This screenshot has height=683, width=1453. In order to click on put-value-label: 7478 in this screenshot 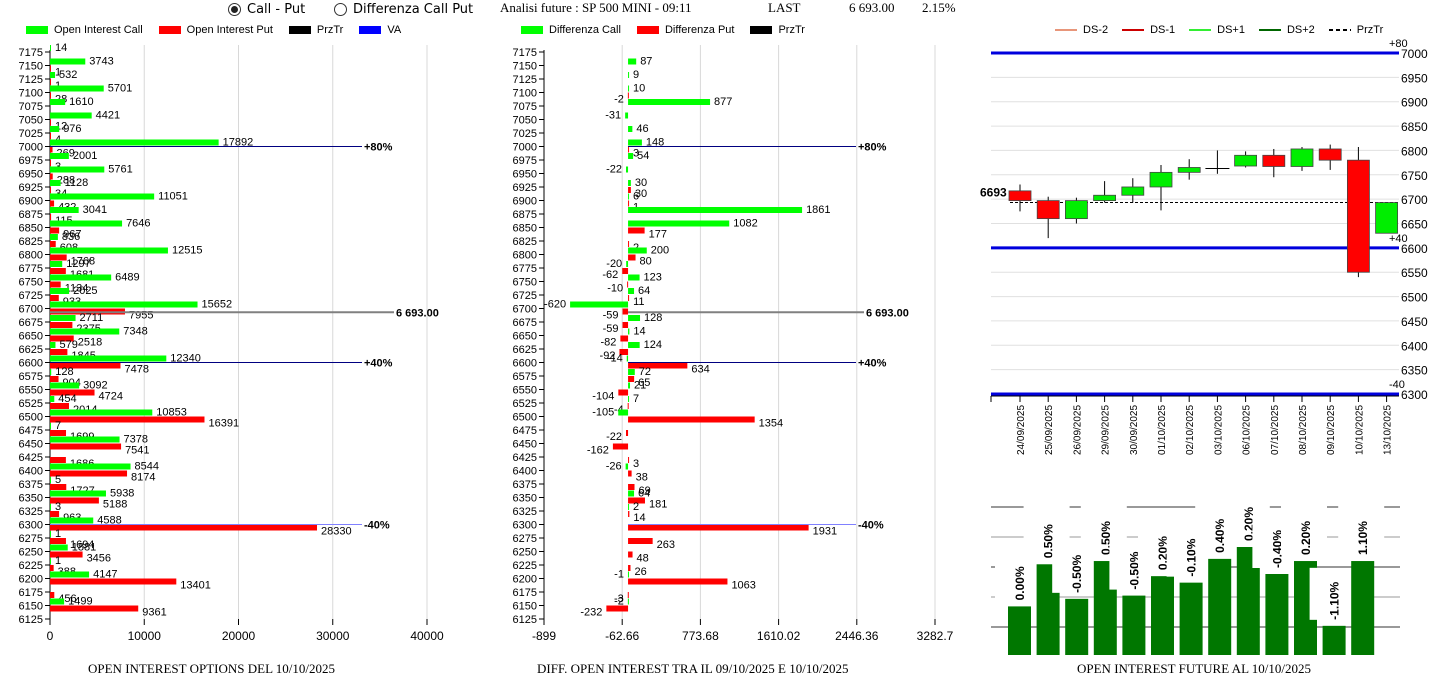, I will do `click(136, 370)`.